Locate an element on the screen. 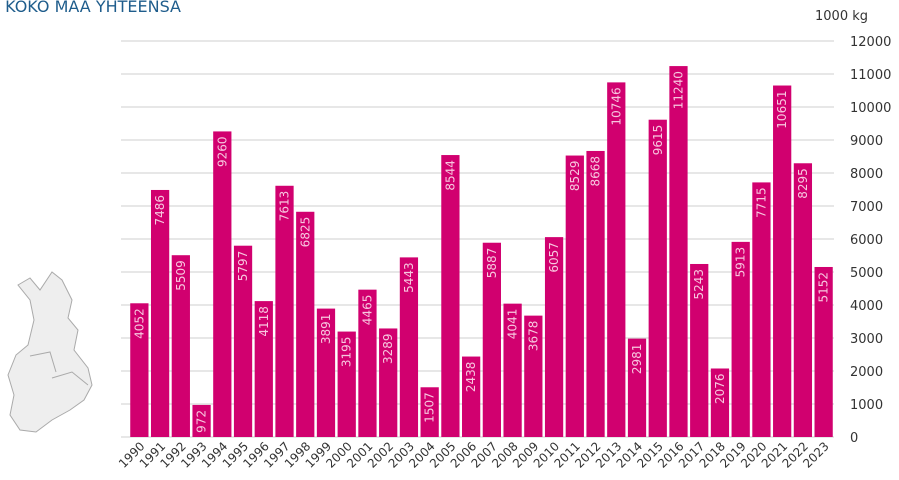 This screenshot has height=480, width=899. value-label: 8529 is located at coordinates (575, 176).